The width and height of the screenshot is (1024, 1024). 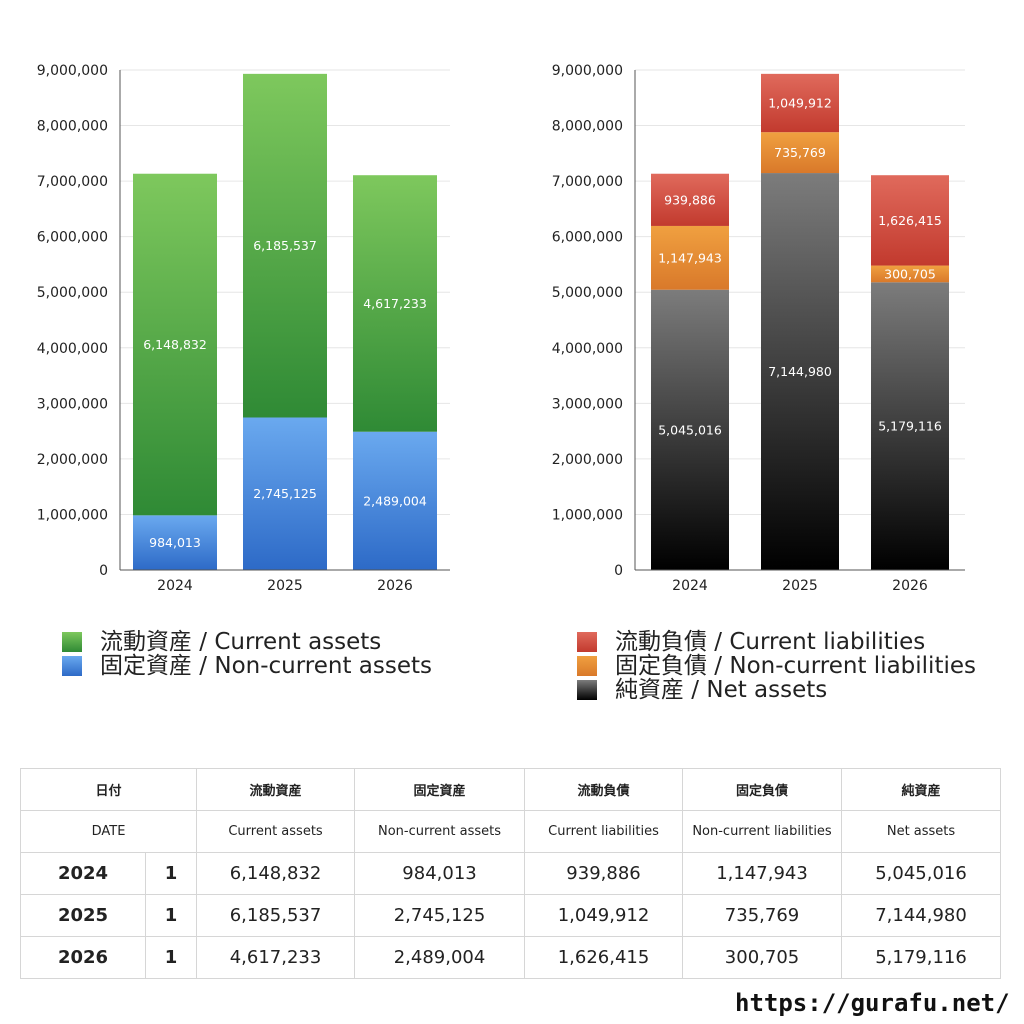 What do you see at coordinates (587, 515) in the screenshot?
I see `y-tick-label: 1,000,000` at bounding box center [587, 515].